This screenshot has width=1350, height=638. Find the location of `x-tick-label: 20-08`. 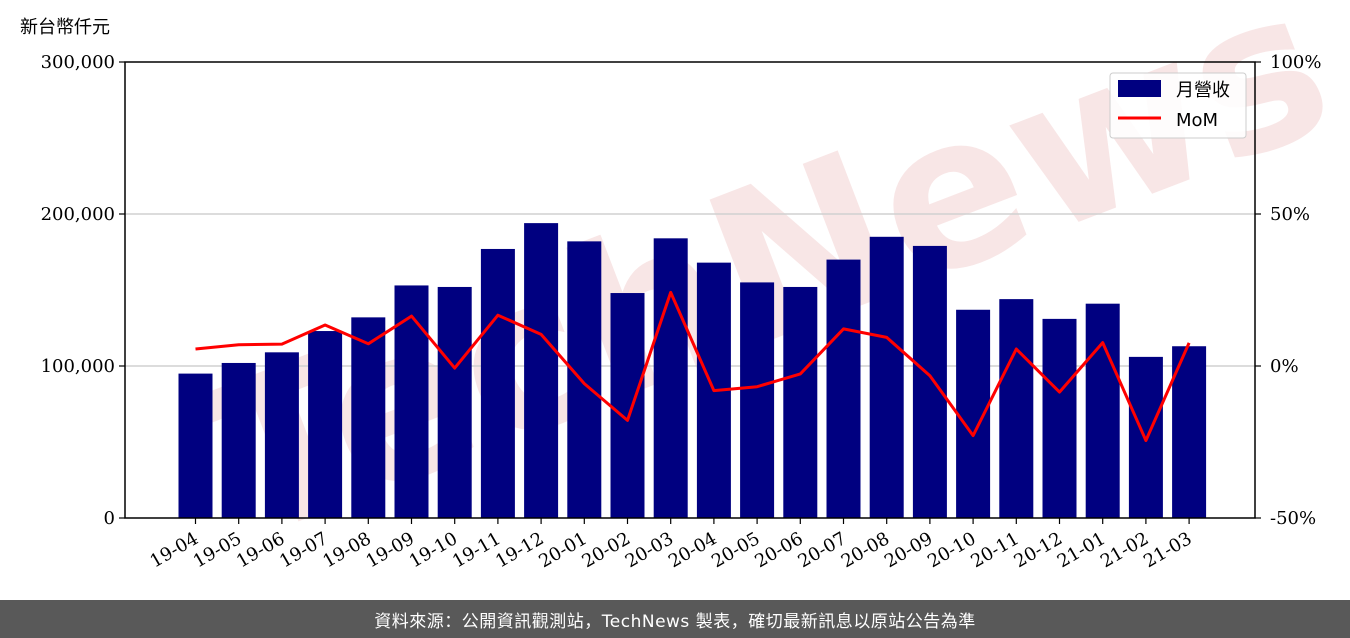

x-tick-label: 20-08 is located at coordinates (865, 550).